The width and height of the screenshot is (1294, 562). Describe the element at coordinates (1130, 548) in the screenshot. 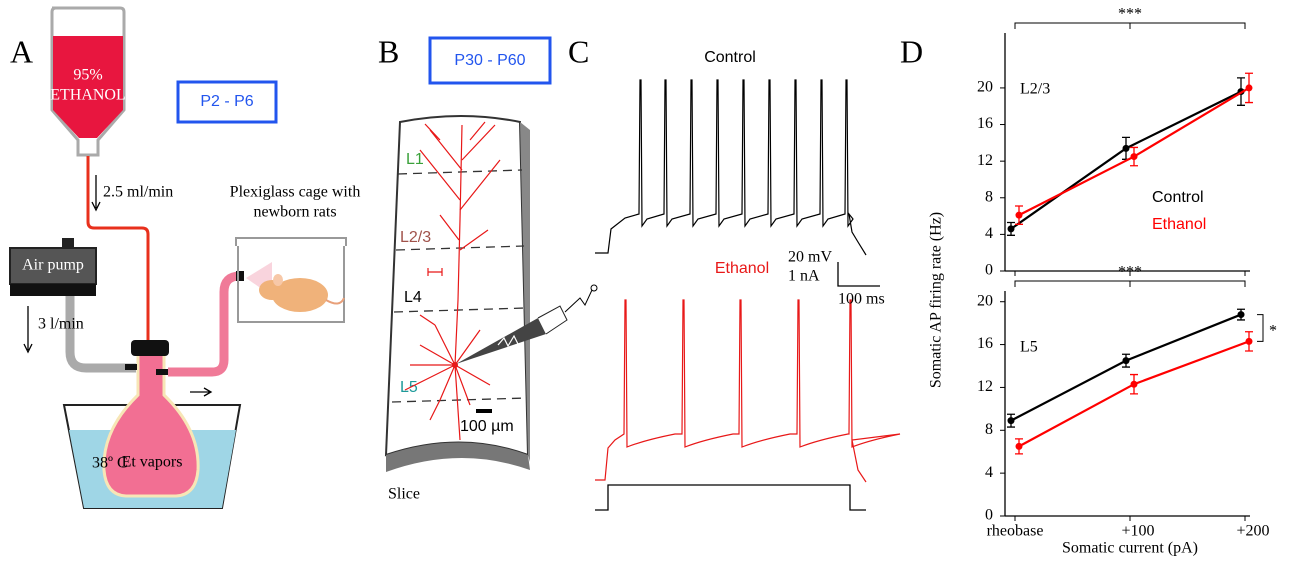

I see `x-axis-label: Somatic current (pA)` at that location.